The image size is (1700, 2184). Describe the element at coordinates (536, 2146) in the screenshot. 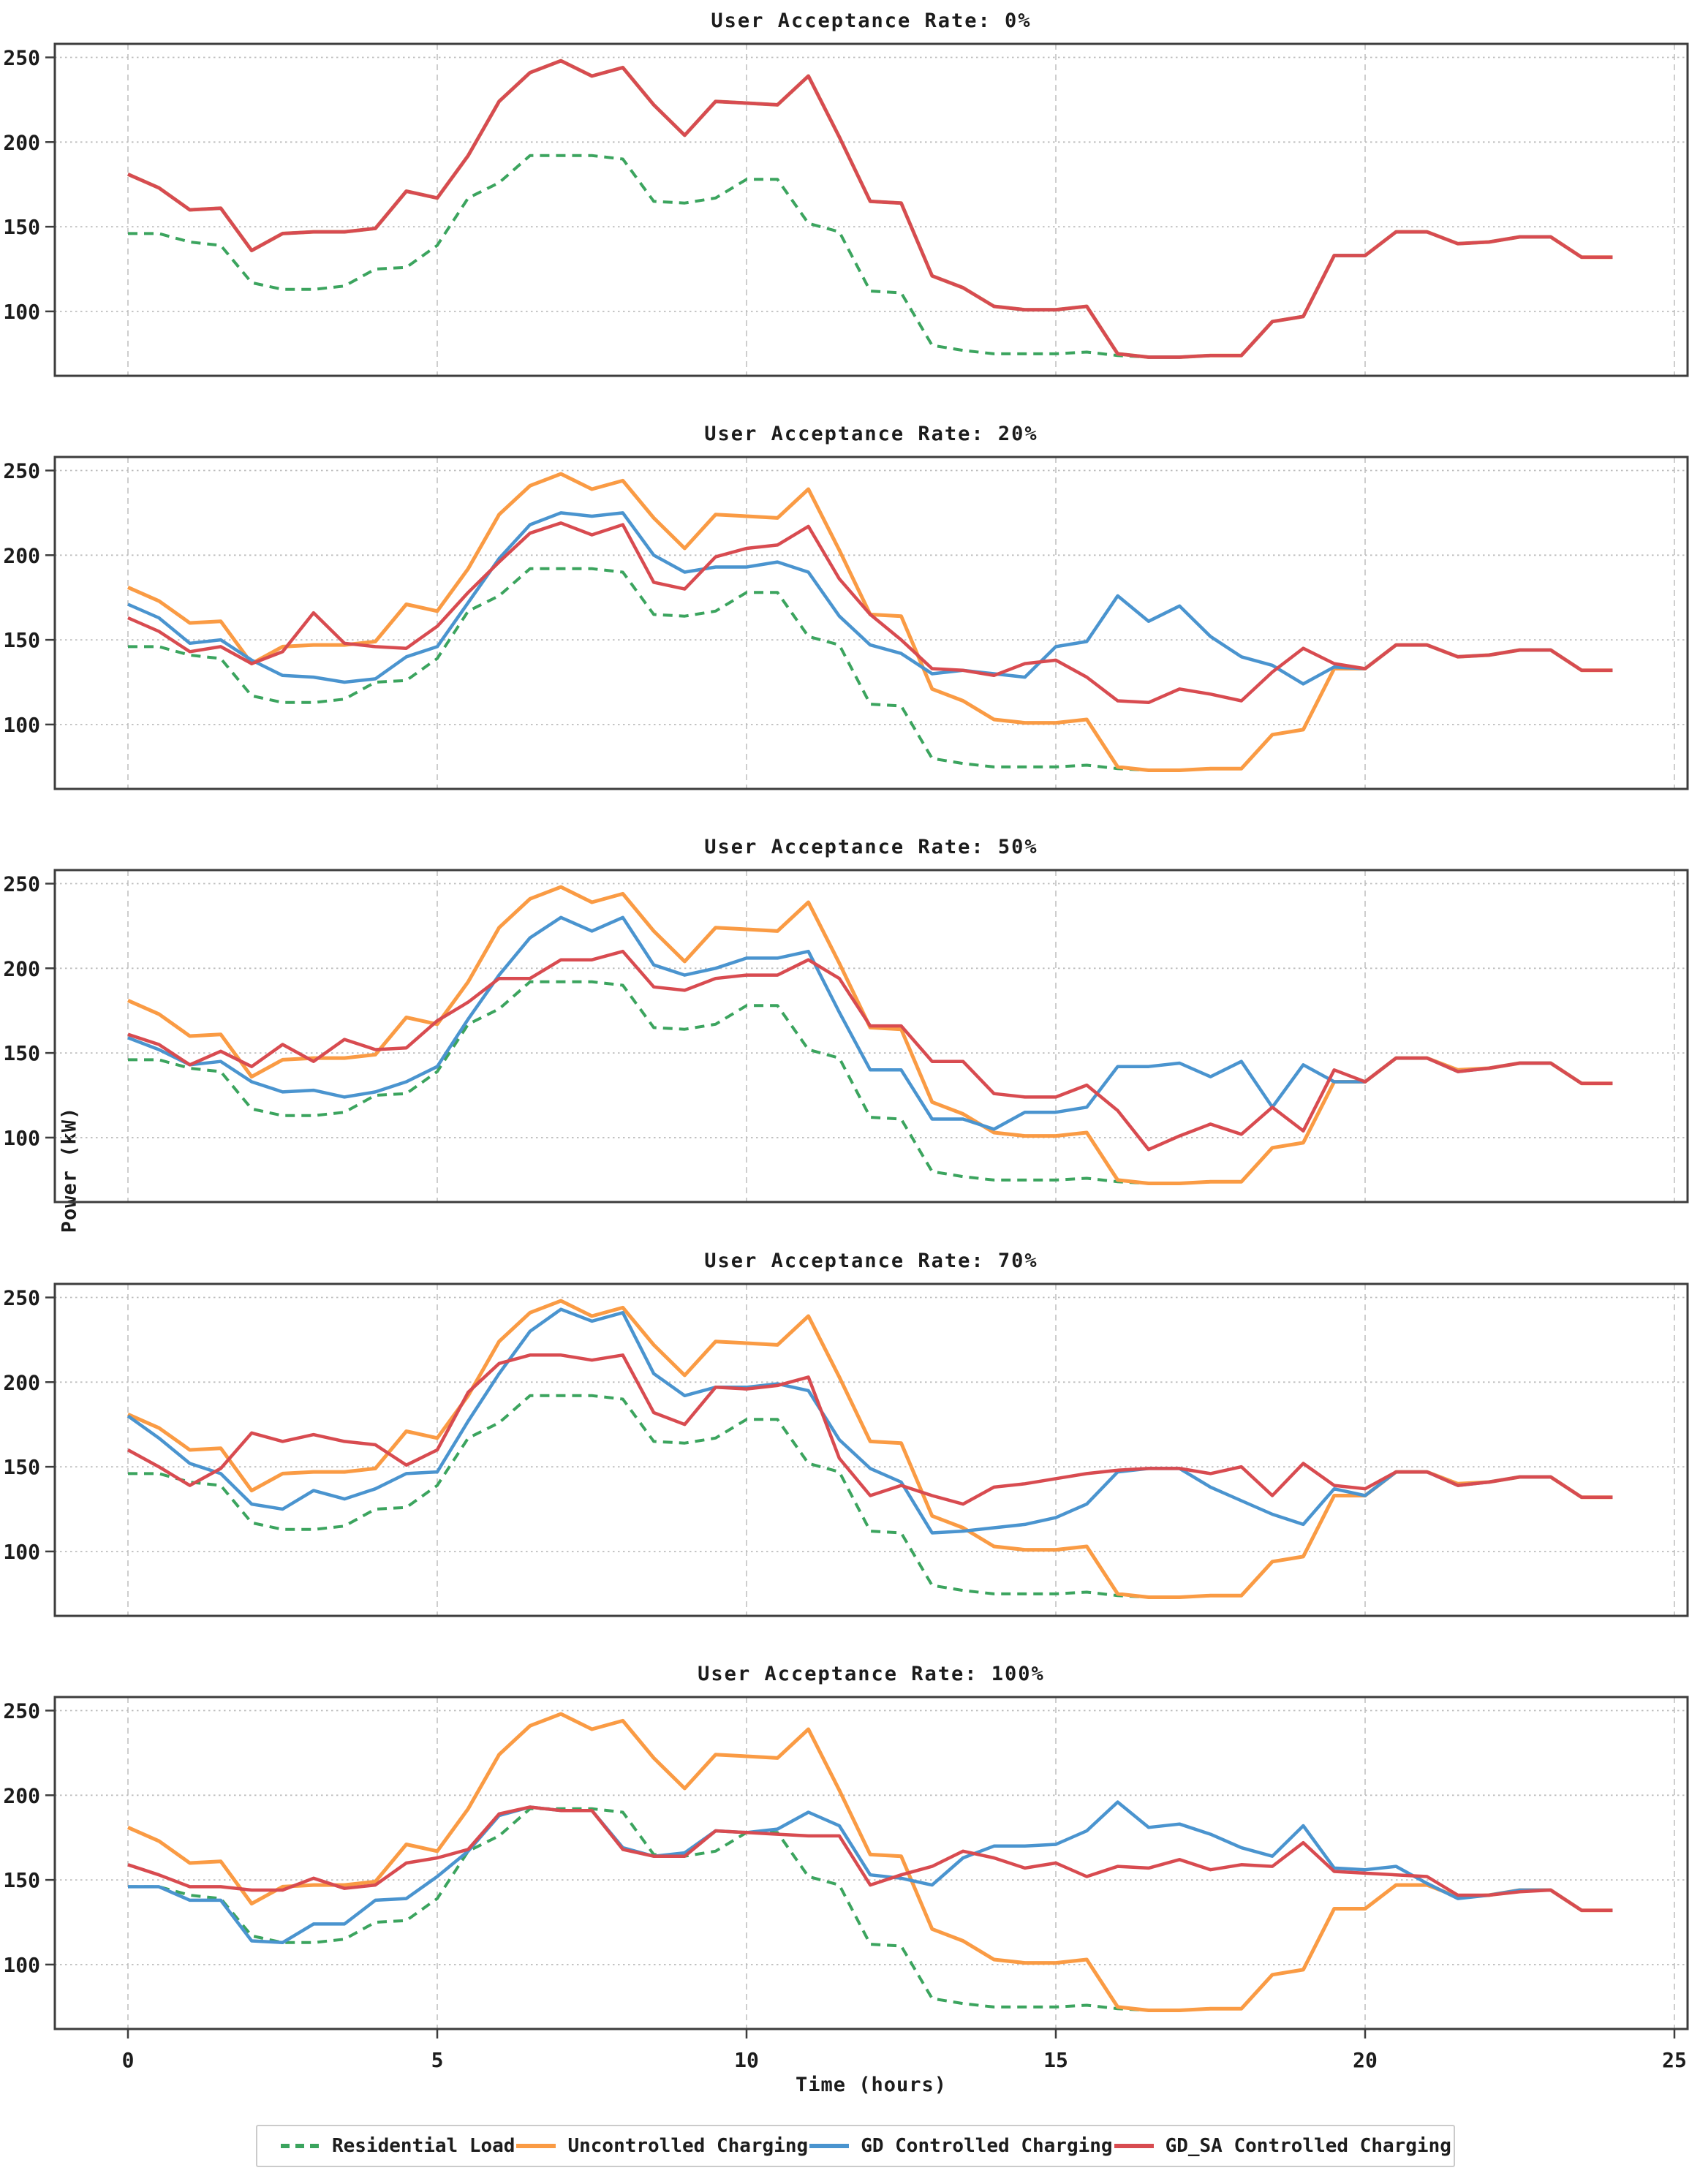

I see `legend-line-sample-uncontrolled` at that location.